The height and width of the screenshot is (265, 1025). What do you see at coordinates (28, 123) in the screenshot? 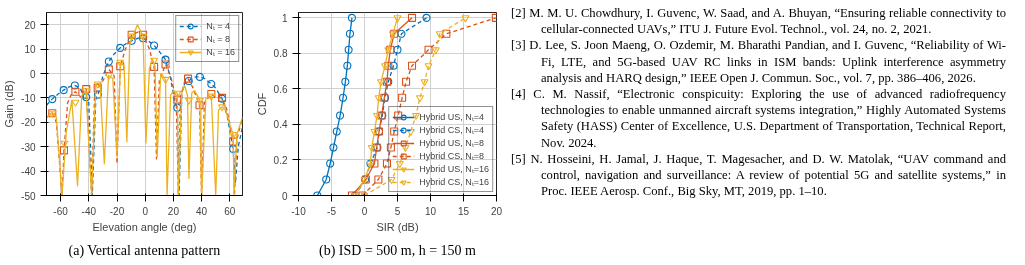
I see `y-tick-label: -20` at bounding box center [28, 123].